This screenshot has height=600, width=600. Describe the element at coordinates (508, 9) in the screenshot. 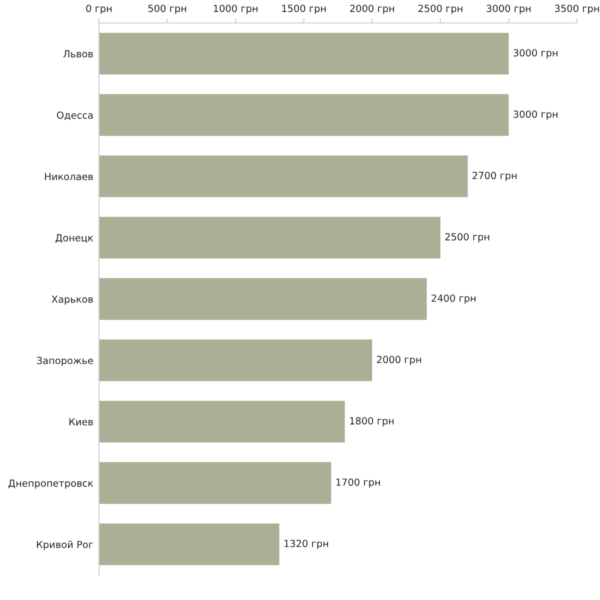

I see `x-tick-label: 3000 грн` at that location.